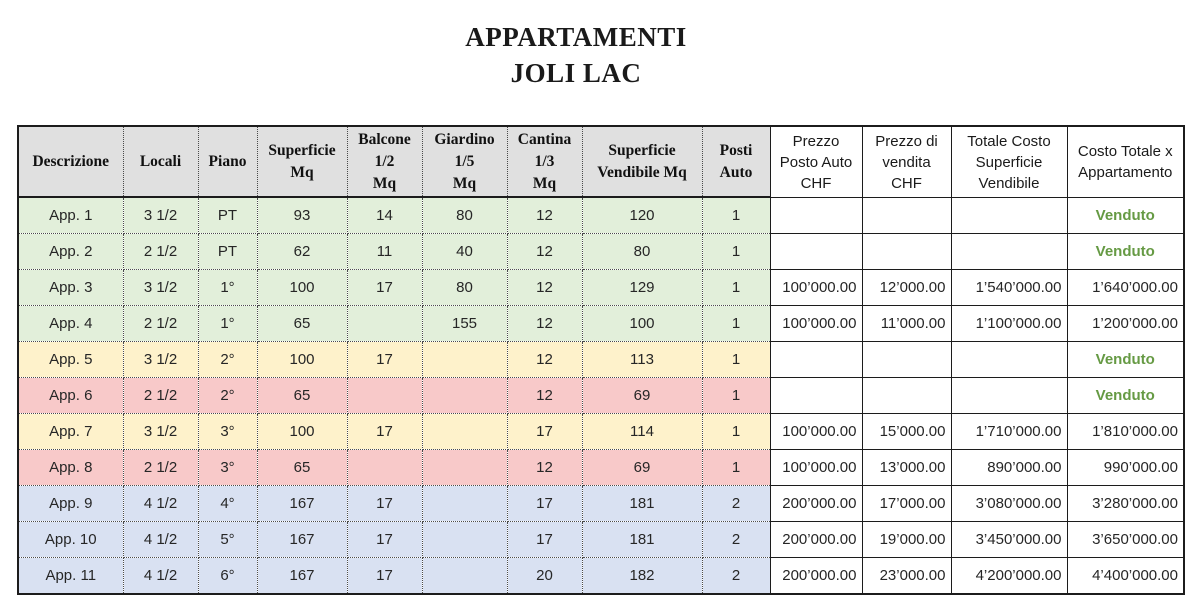 Image resolution: width=1200 pixels, height=609 pixels. I want to click on totale-costo-superficie-cell: 3’080’000.00, so click(1009, 504).